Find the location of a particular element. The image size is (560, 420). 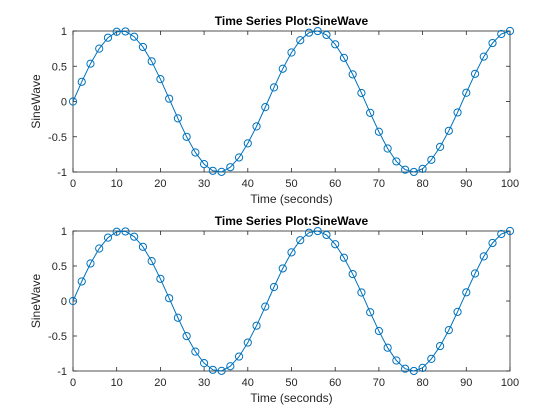

y-tick-label: 1 is located at coordinates (64, 232).